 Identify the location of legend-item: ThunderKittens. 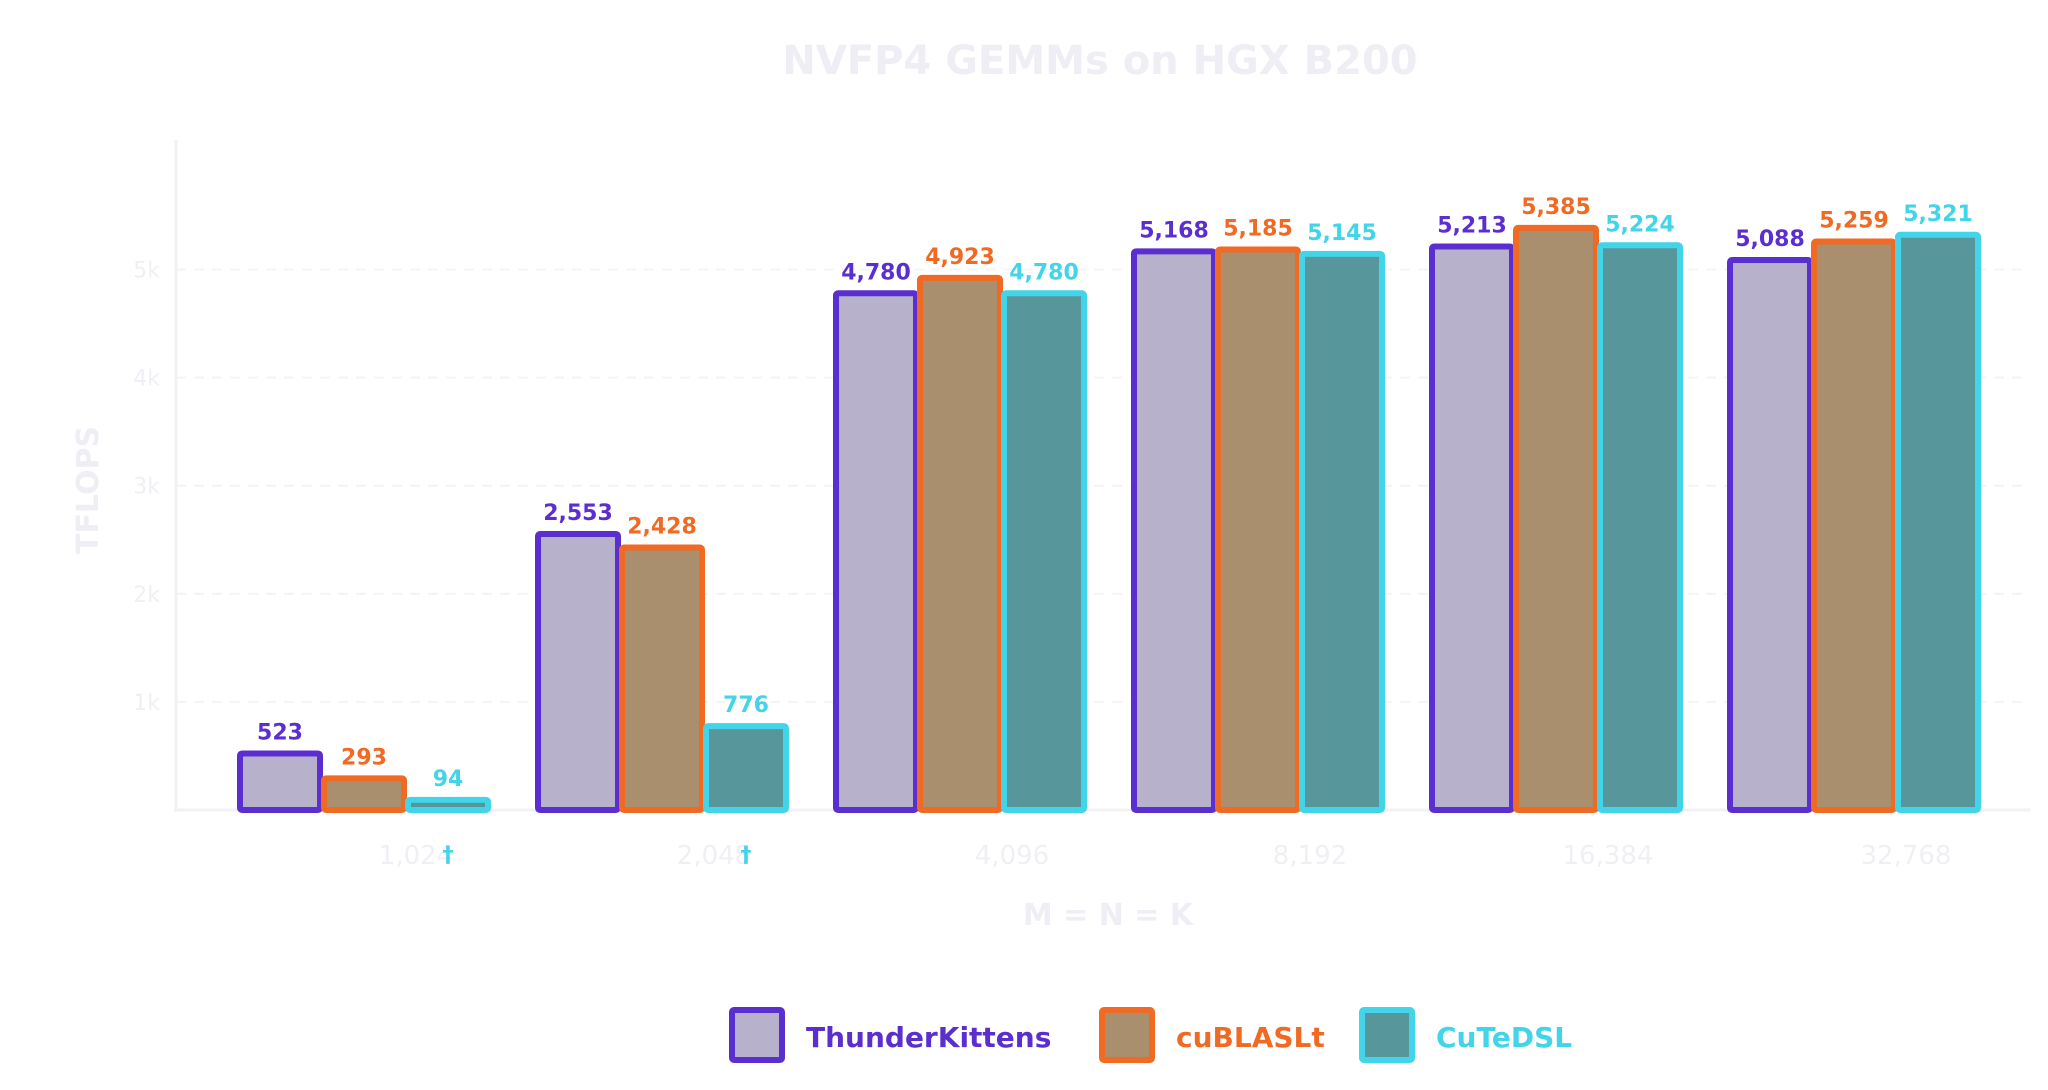
(890, 1035).